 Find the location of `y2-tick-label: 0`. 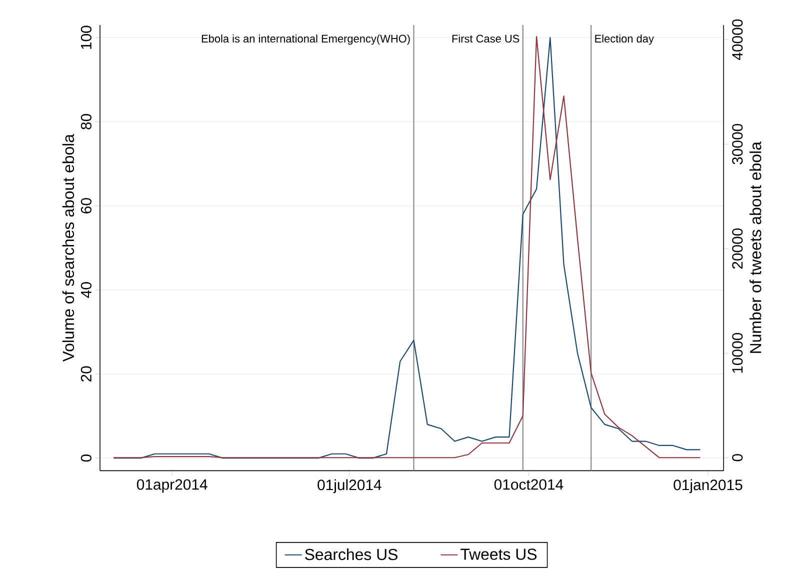

y2-tick-label: 0 is located at coordinates (737, 458).